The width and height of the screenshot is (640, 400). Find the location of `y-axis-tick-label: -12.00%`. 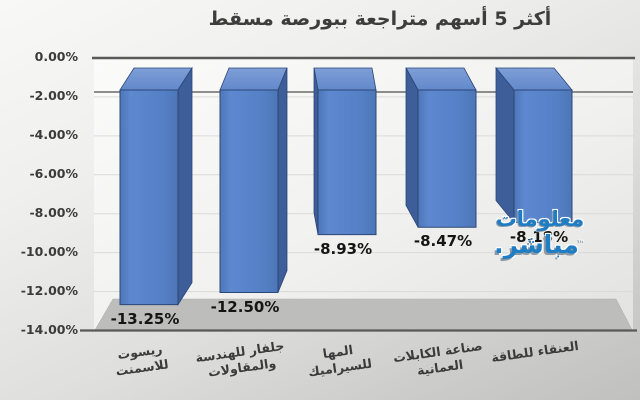

y-axis-tick-label: -12.00% is located at coordinates (49, 290).